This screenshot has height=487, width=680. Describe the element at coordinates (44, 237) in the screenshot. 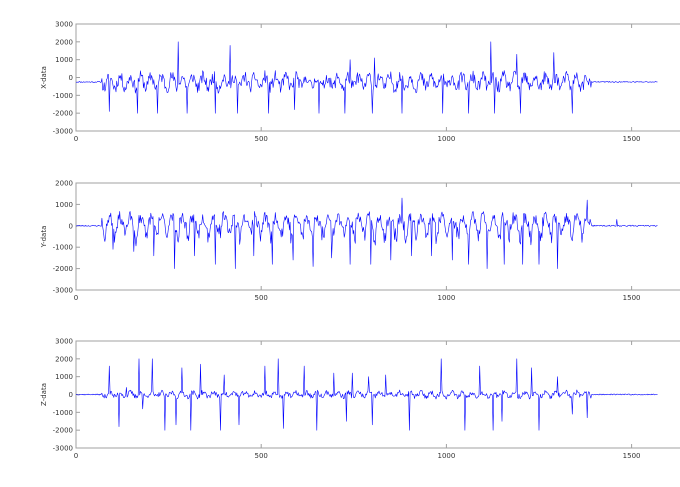

I see `y-axis-label: Y-data` at that location.